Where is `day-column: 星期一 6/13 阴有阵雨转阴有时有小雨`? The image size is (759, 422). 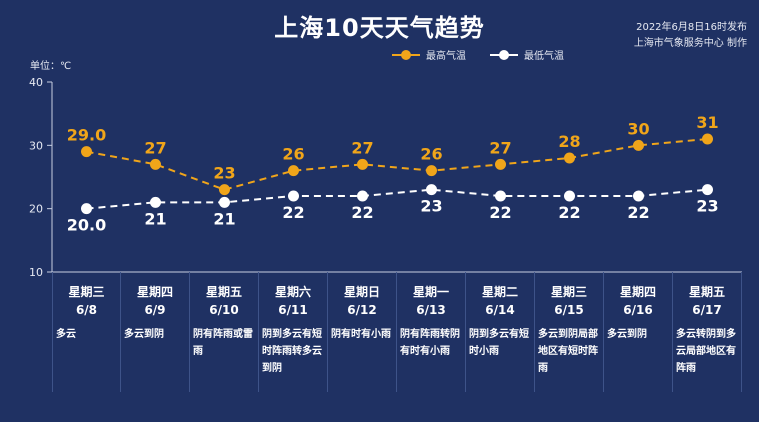 day-column: 星期一 6/13 阴有阵雨转阴有时有小雨 is located at coordinates (431, 332).